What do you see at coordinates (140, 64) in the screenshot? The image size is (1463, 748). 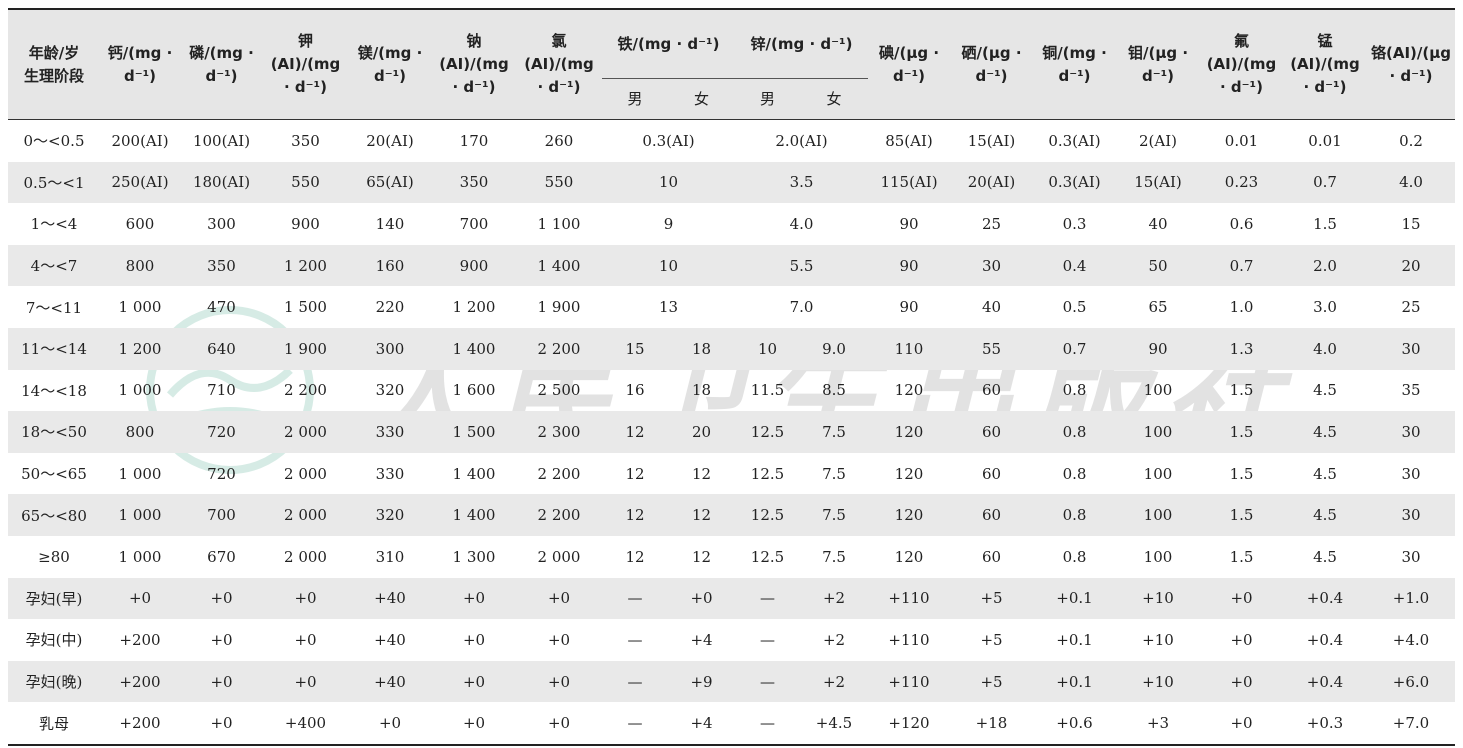 I see `header-cell: 钙/(mg · d⁻¹)` at bounding box center [140, 64].